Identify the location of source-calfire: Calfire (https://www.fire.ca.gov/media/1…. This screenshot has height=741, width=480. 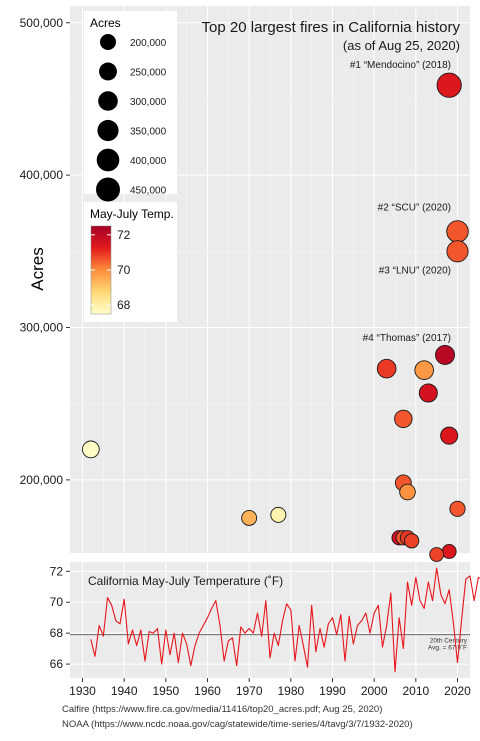
(222, 709).